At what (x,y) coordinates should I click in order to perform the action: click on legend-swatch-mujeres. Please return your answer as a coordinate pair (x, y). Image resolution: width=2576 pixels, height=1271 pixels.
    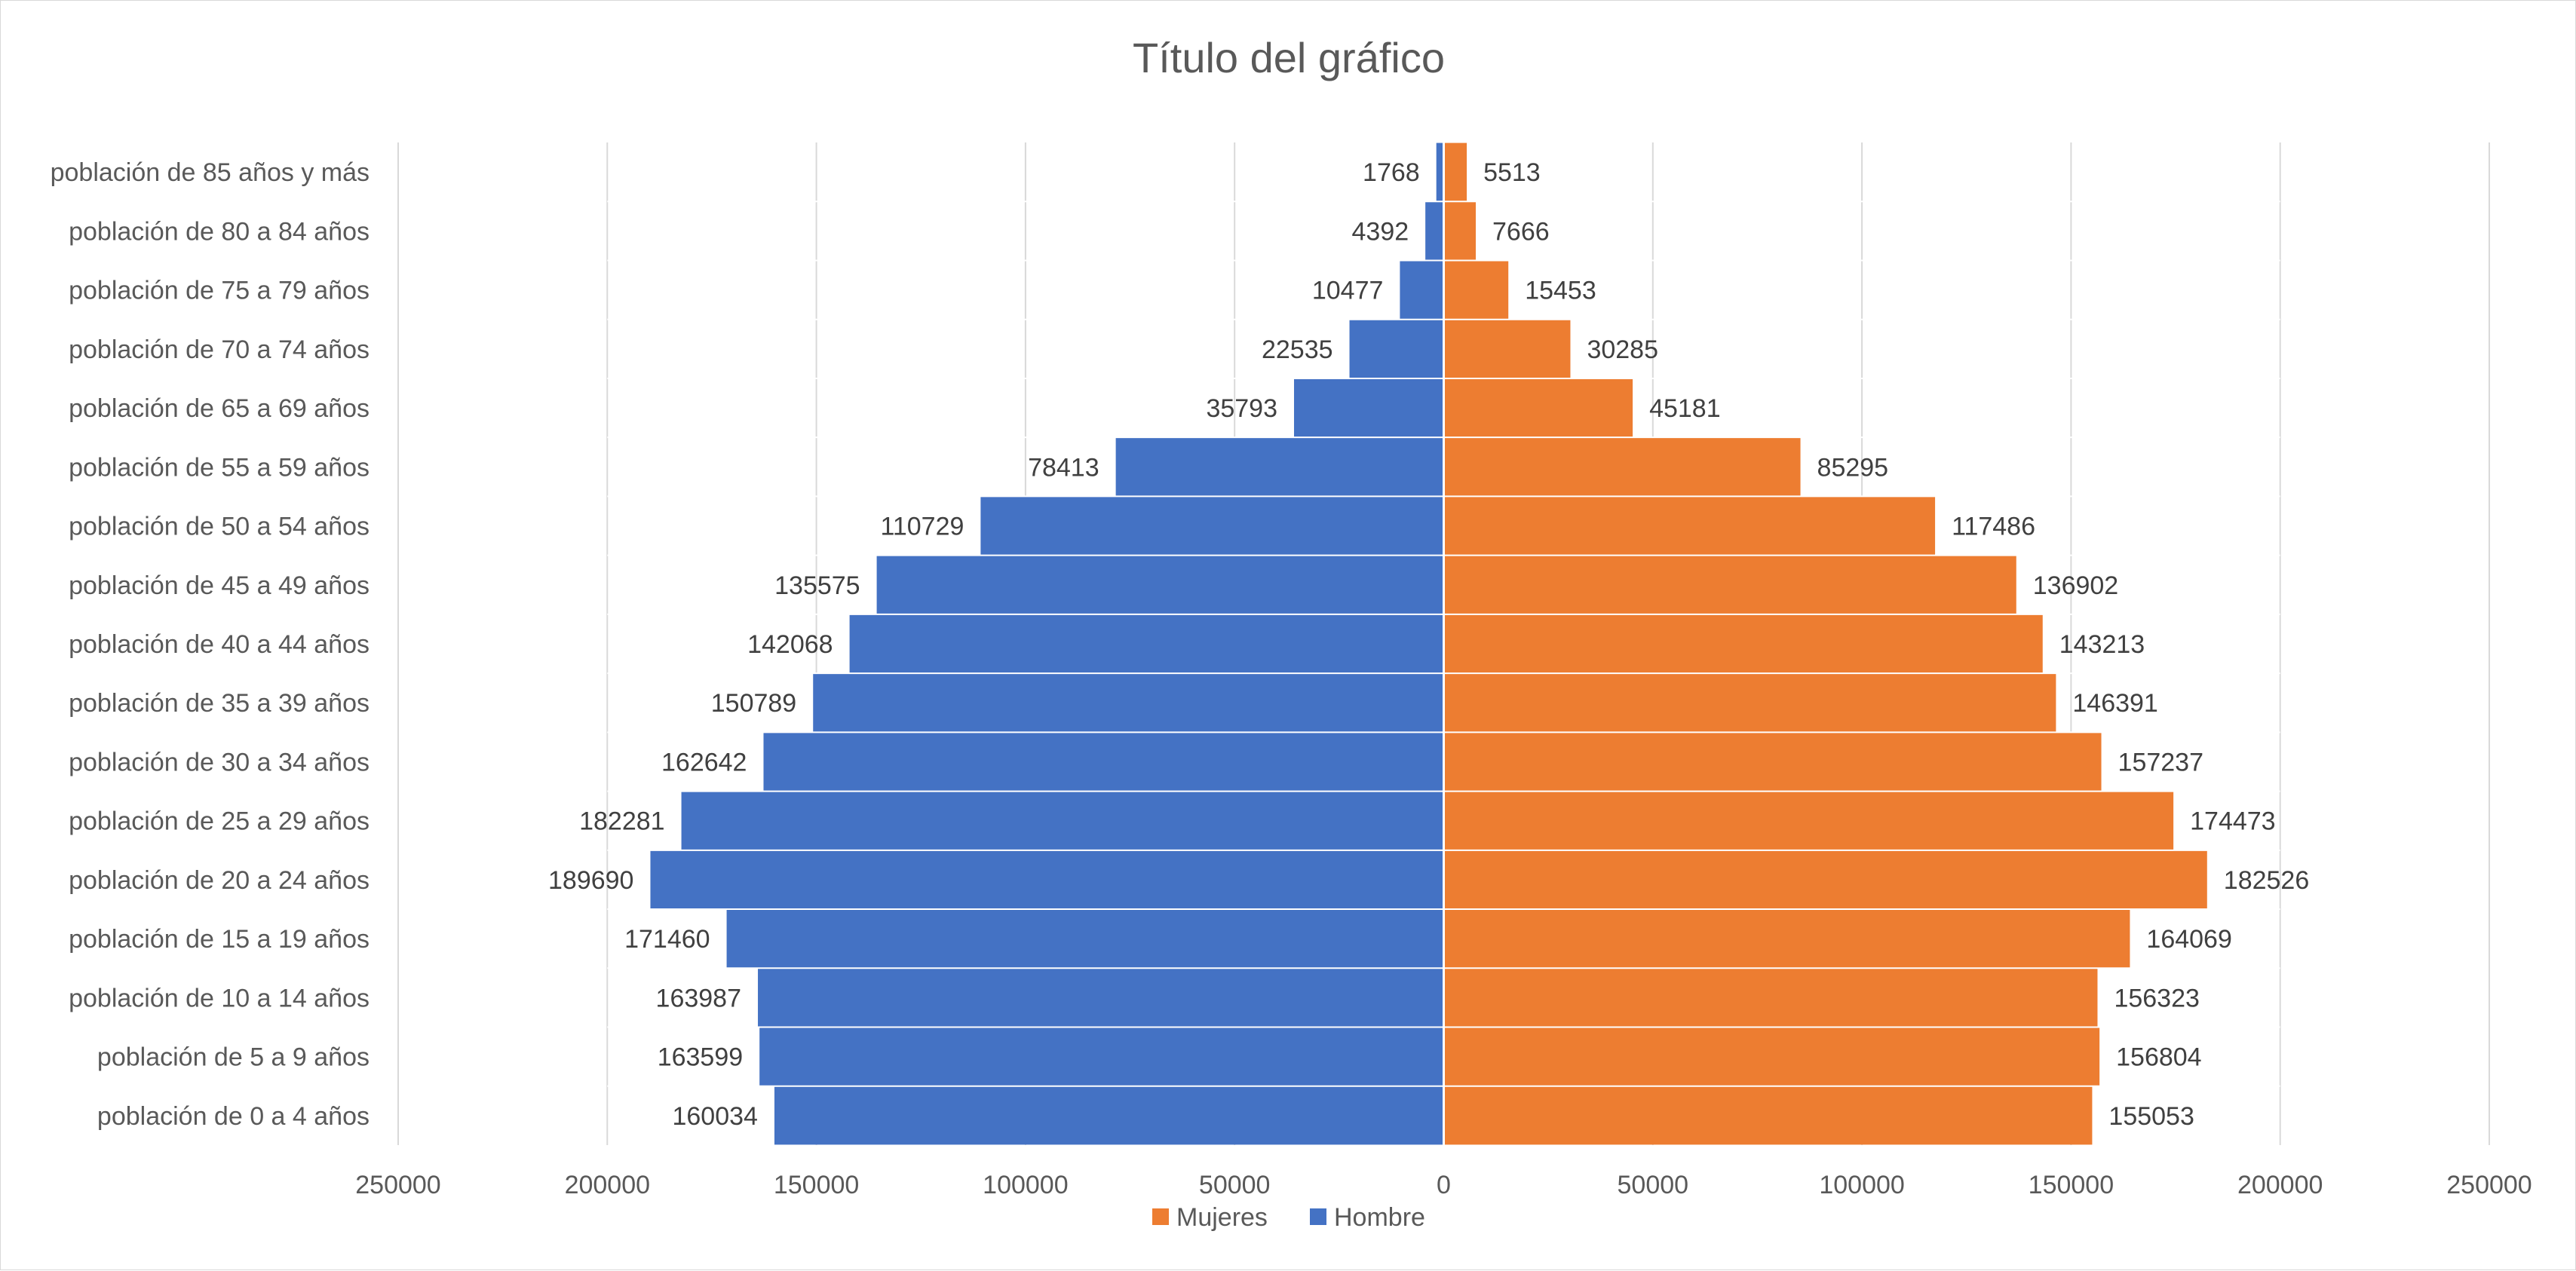
    Looking at the image, I should click on (1160, 1216).